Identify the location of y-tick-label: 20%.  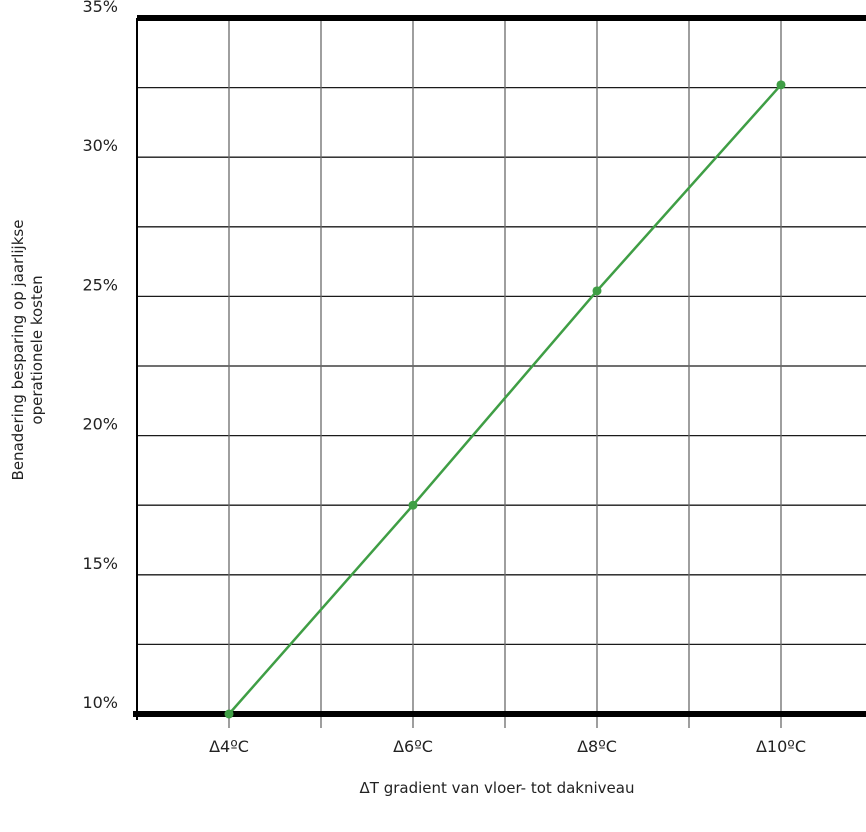
(100, 424).